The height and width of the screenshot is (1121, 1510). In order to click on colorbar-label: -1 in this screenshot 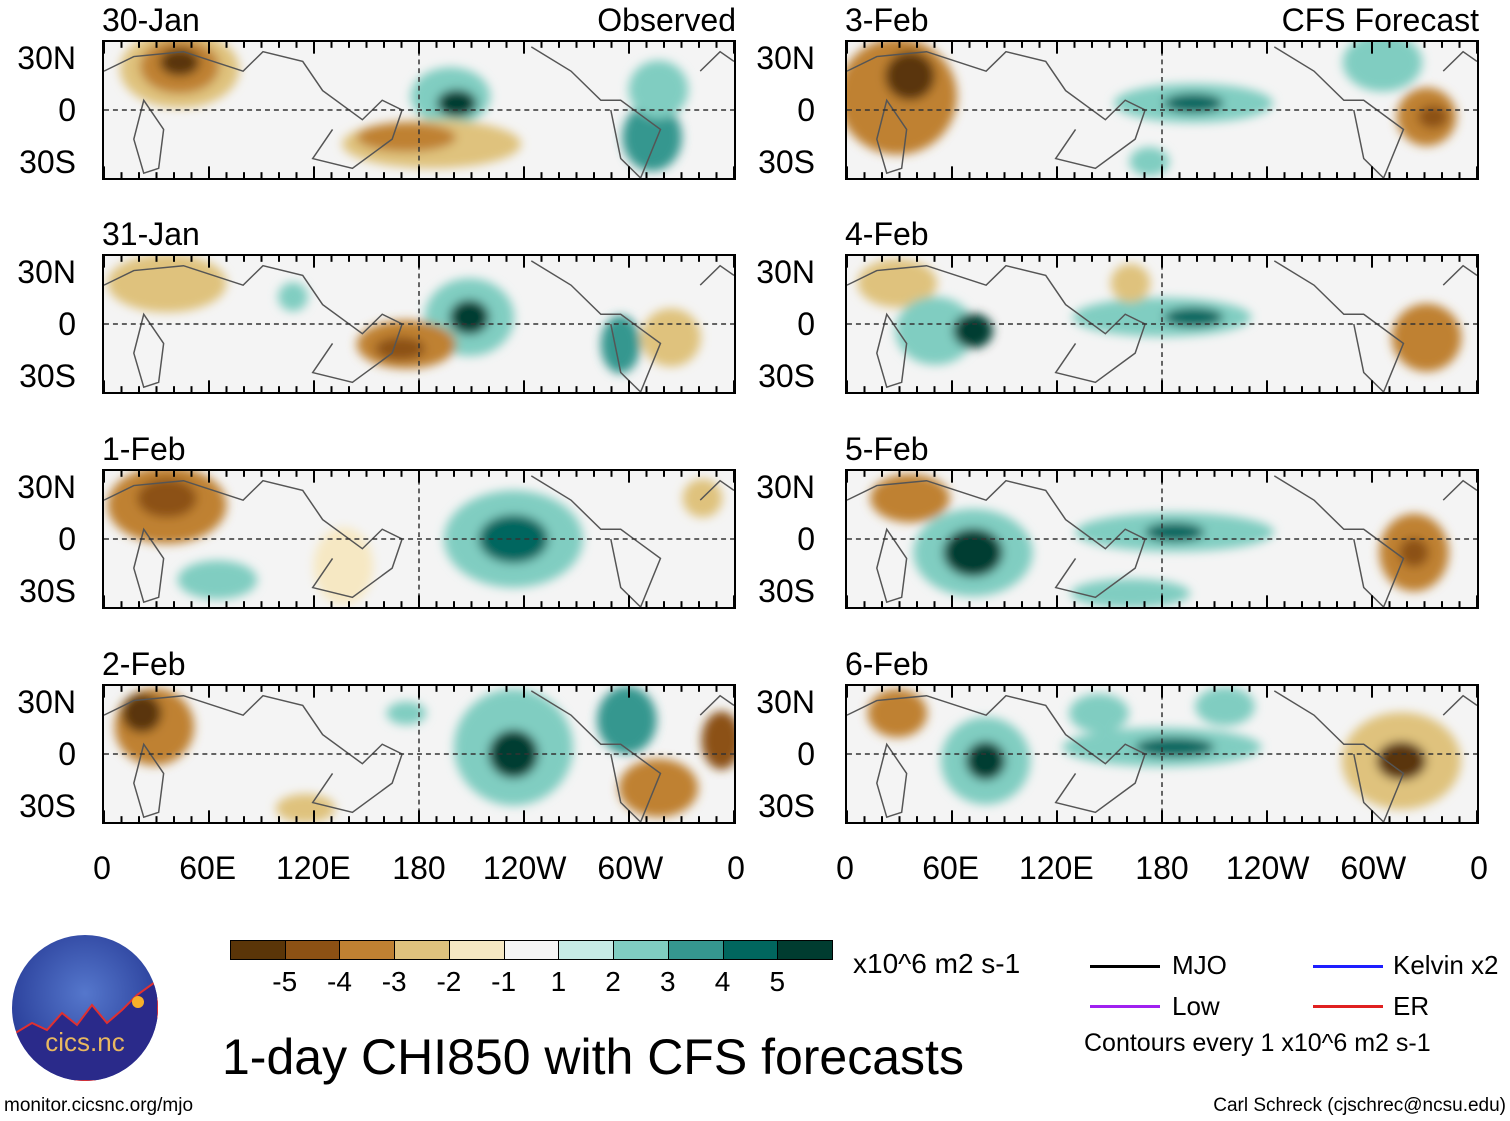, I will do `click(504, 981)`.